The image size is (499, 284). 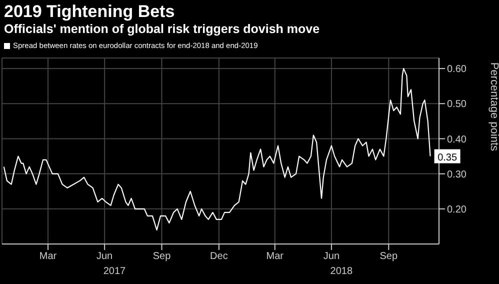 What do you see at coordinates (448, 158) in the screenshot?
I see `data-label: 0.35` at bounding box center [448, 158].